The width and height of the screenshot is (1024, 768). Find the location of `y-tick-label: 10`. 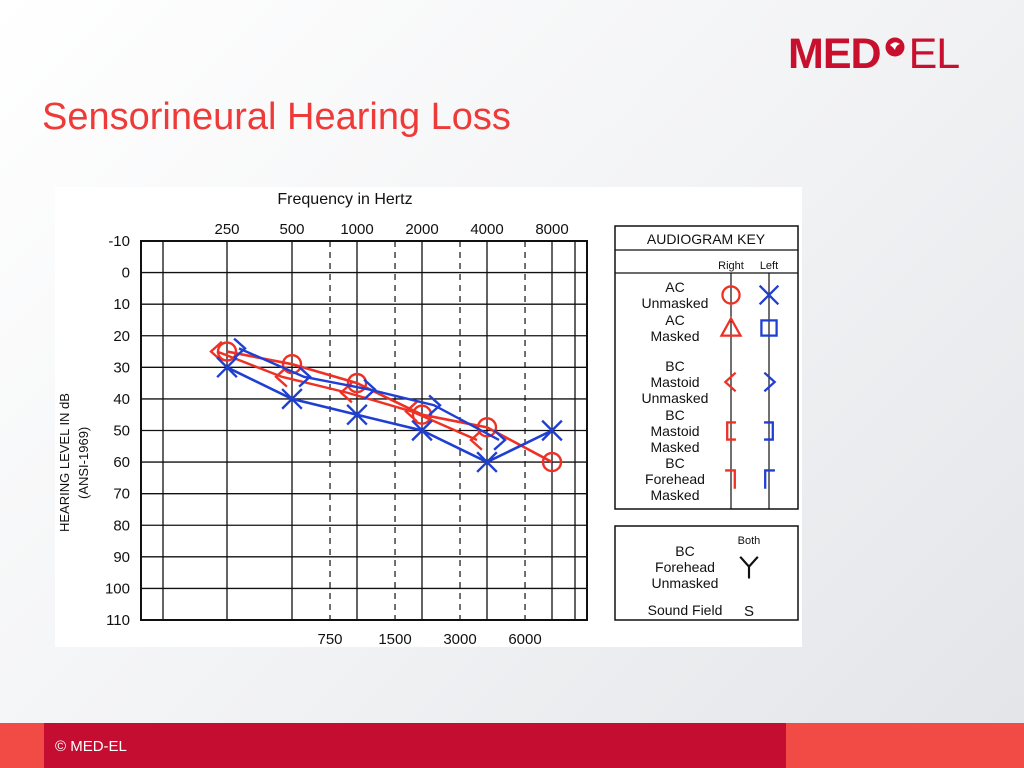

y-tick-label: 10 is located at coordinates (121, 304).